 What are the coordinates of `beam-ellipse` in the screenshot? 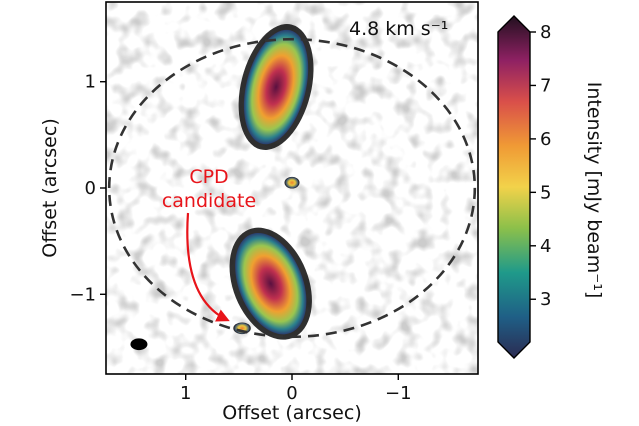 It's located at (139, 344).